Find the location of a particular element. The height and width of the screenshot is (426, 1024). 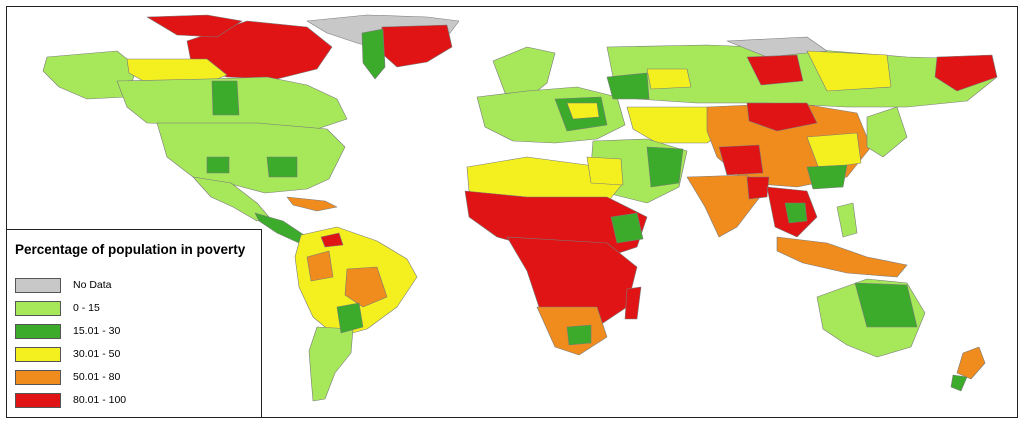

region-greenland-red is located at coordinates (415, 46).